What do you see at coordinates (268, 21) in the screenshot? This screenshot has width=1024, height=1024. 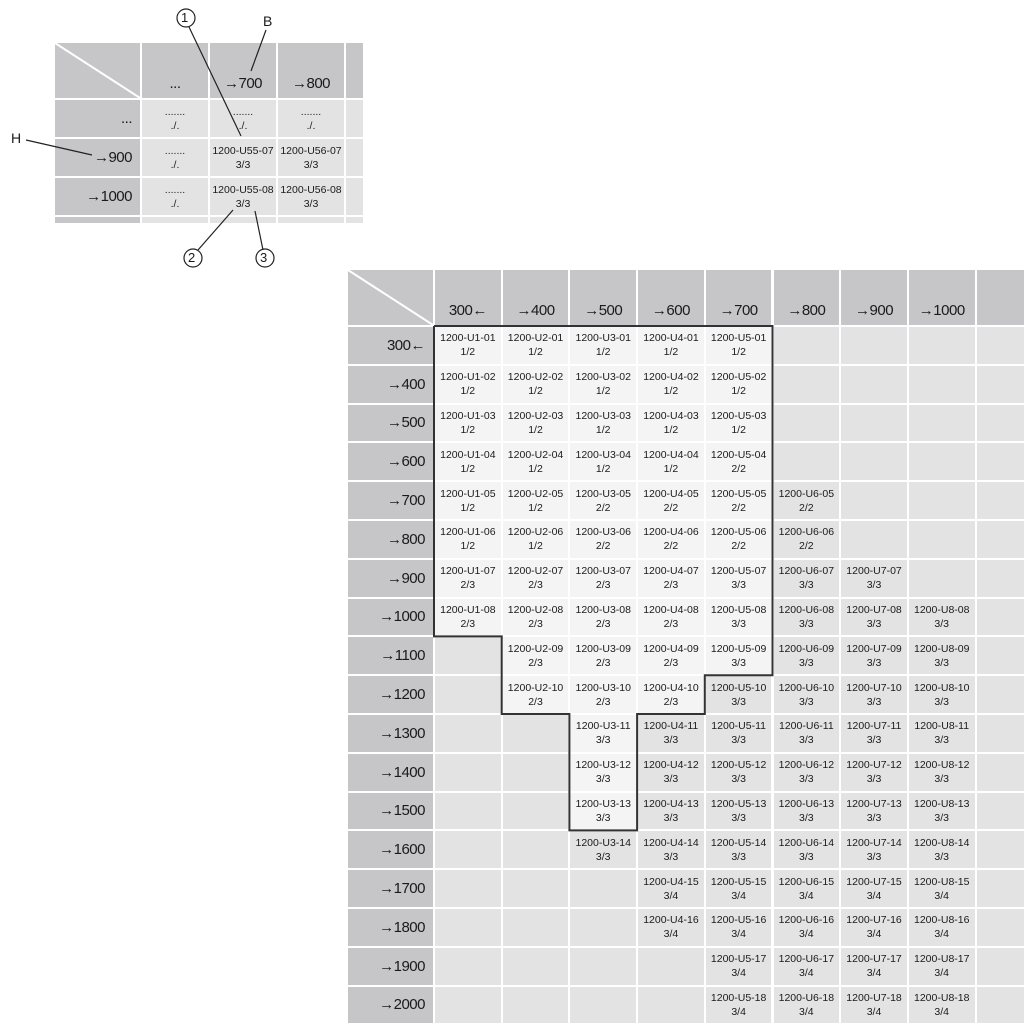 I see `callout-label-b: B` at bounding box center [268, 21].